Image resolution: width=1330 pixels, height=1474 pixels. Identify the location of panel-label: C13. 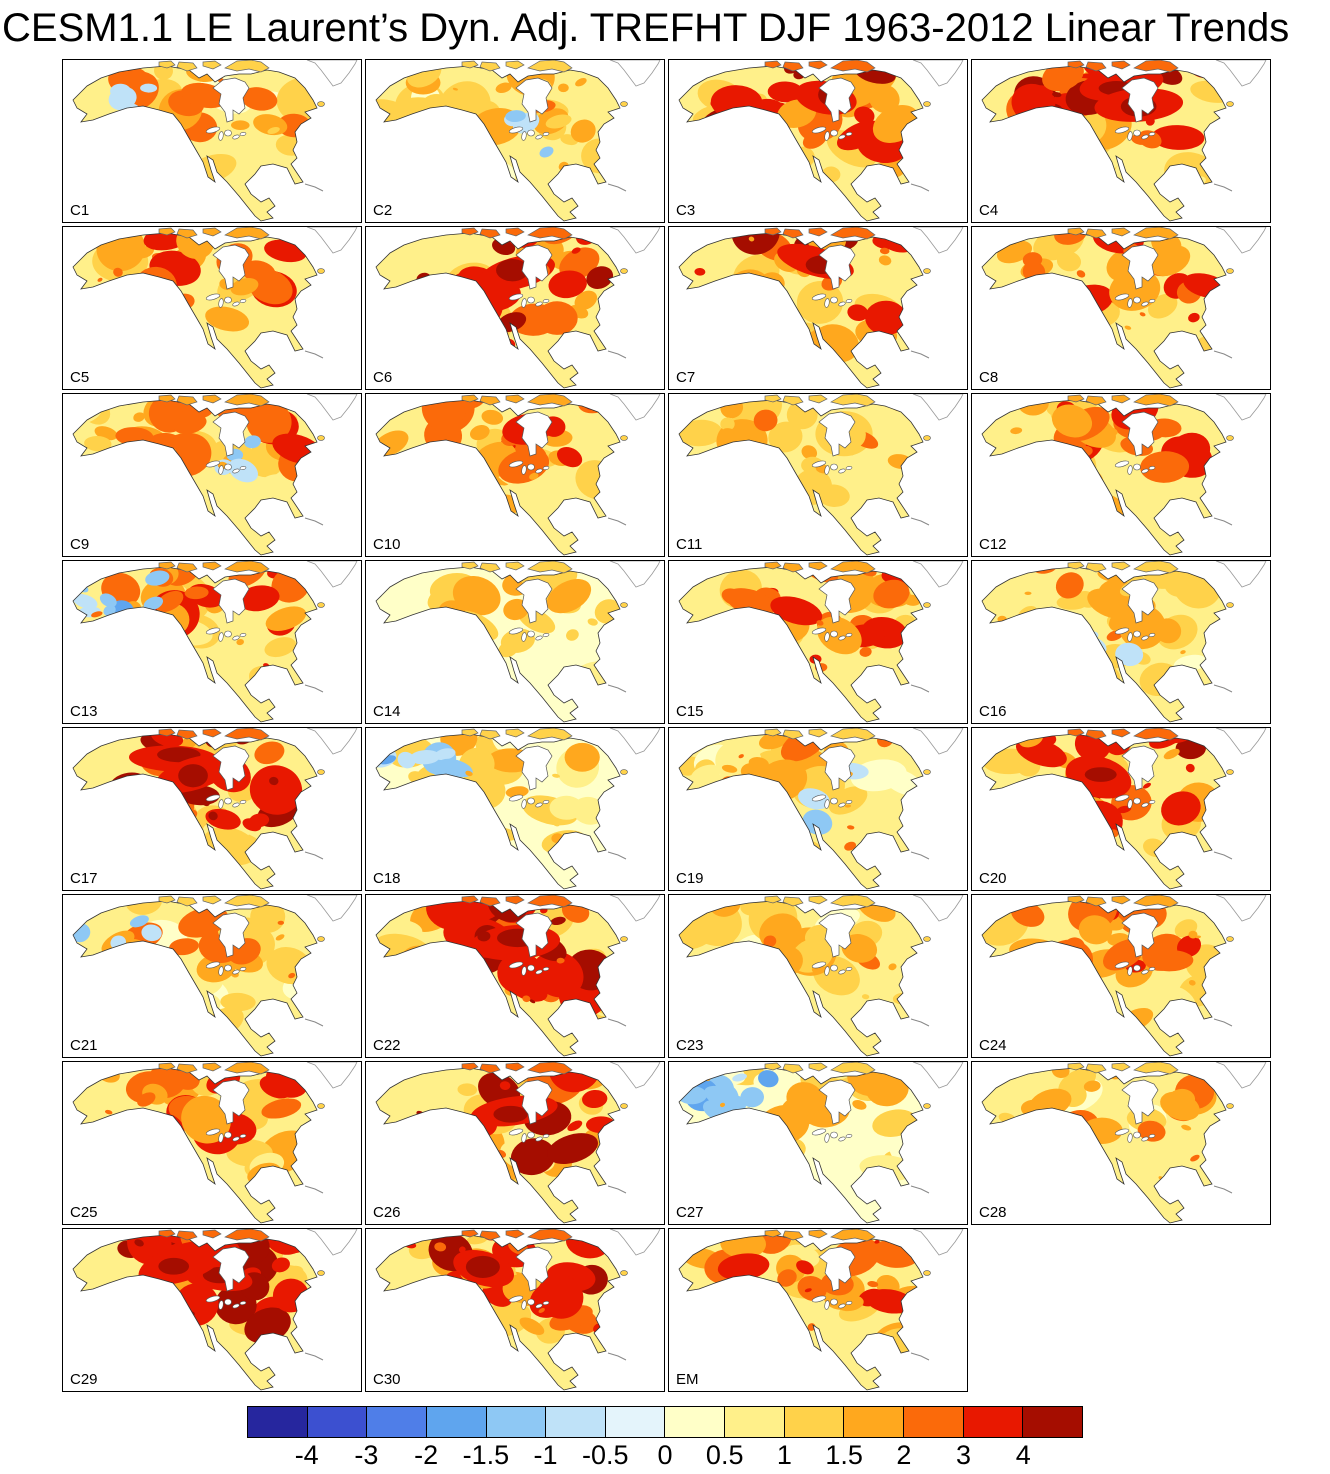
(84, 711).